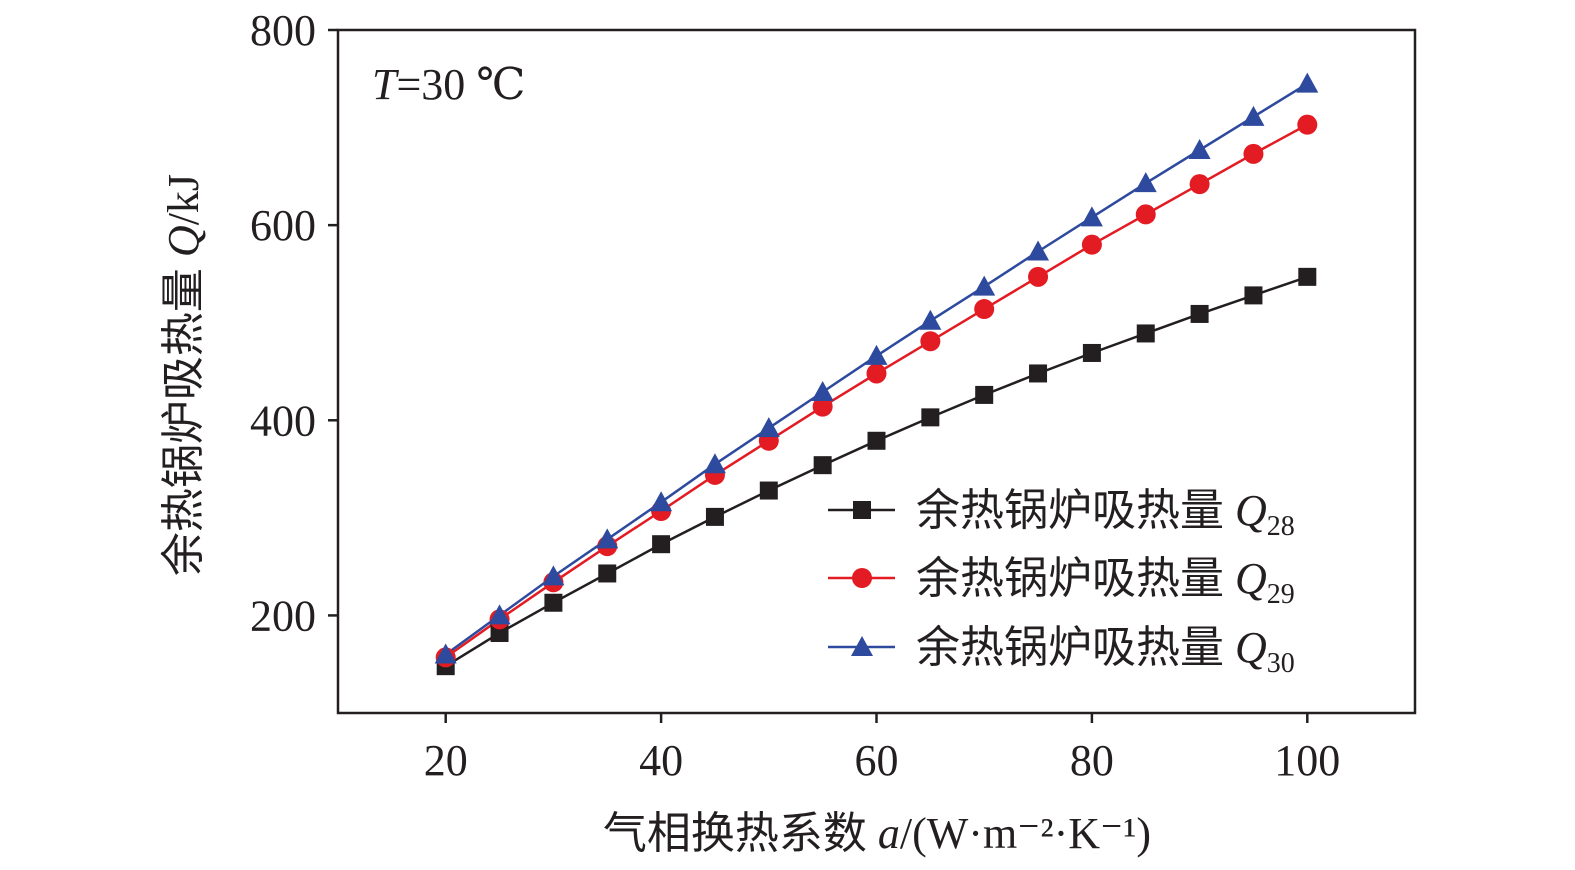  I want to click on x-tick-label: 80, so click(1092, 760).